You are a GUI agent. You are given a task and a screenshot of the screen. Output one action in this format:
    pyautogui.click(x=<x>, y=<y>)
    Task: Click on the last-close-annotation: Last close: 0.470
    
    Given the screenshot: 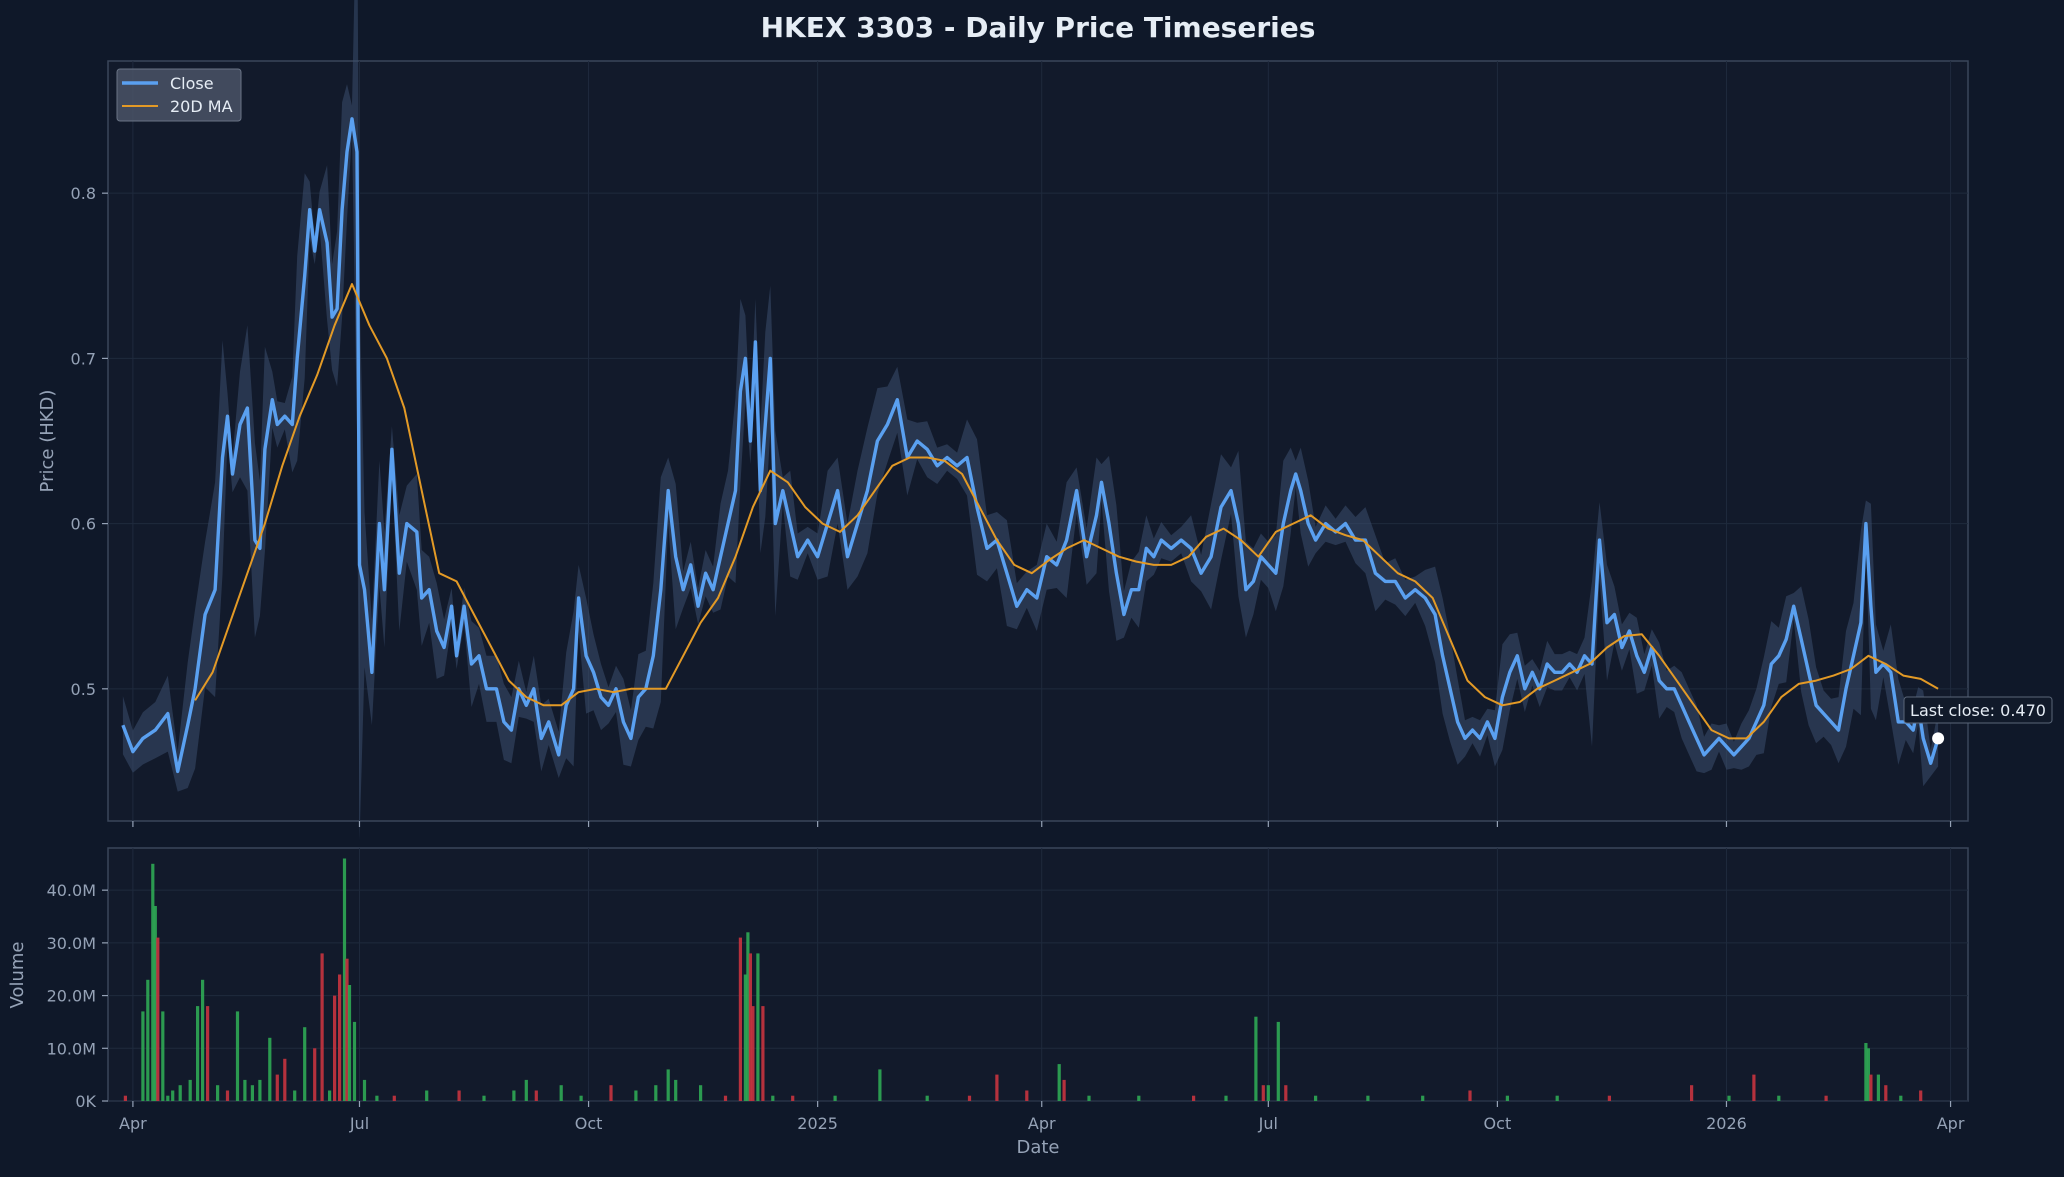 What is the action you would take?
    pyautogui.click(x=1978, y=710)
    